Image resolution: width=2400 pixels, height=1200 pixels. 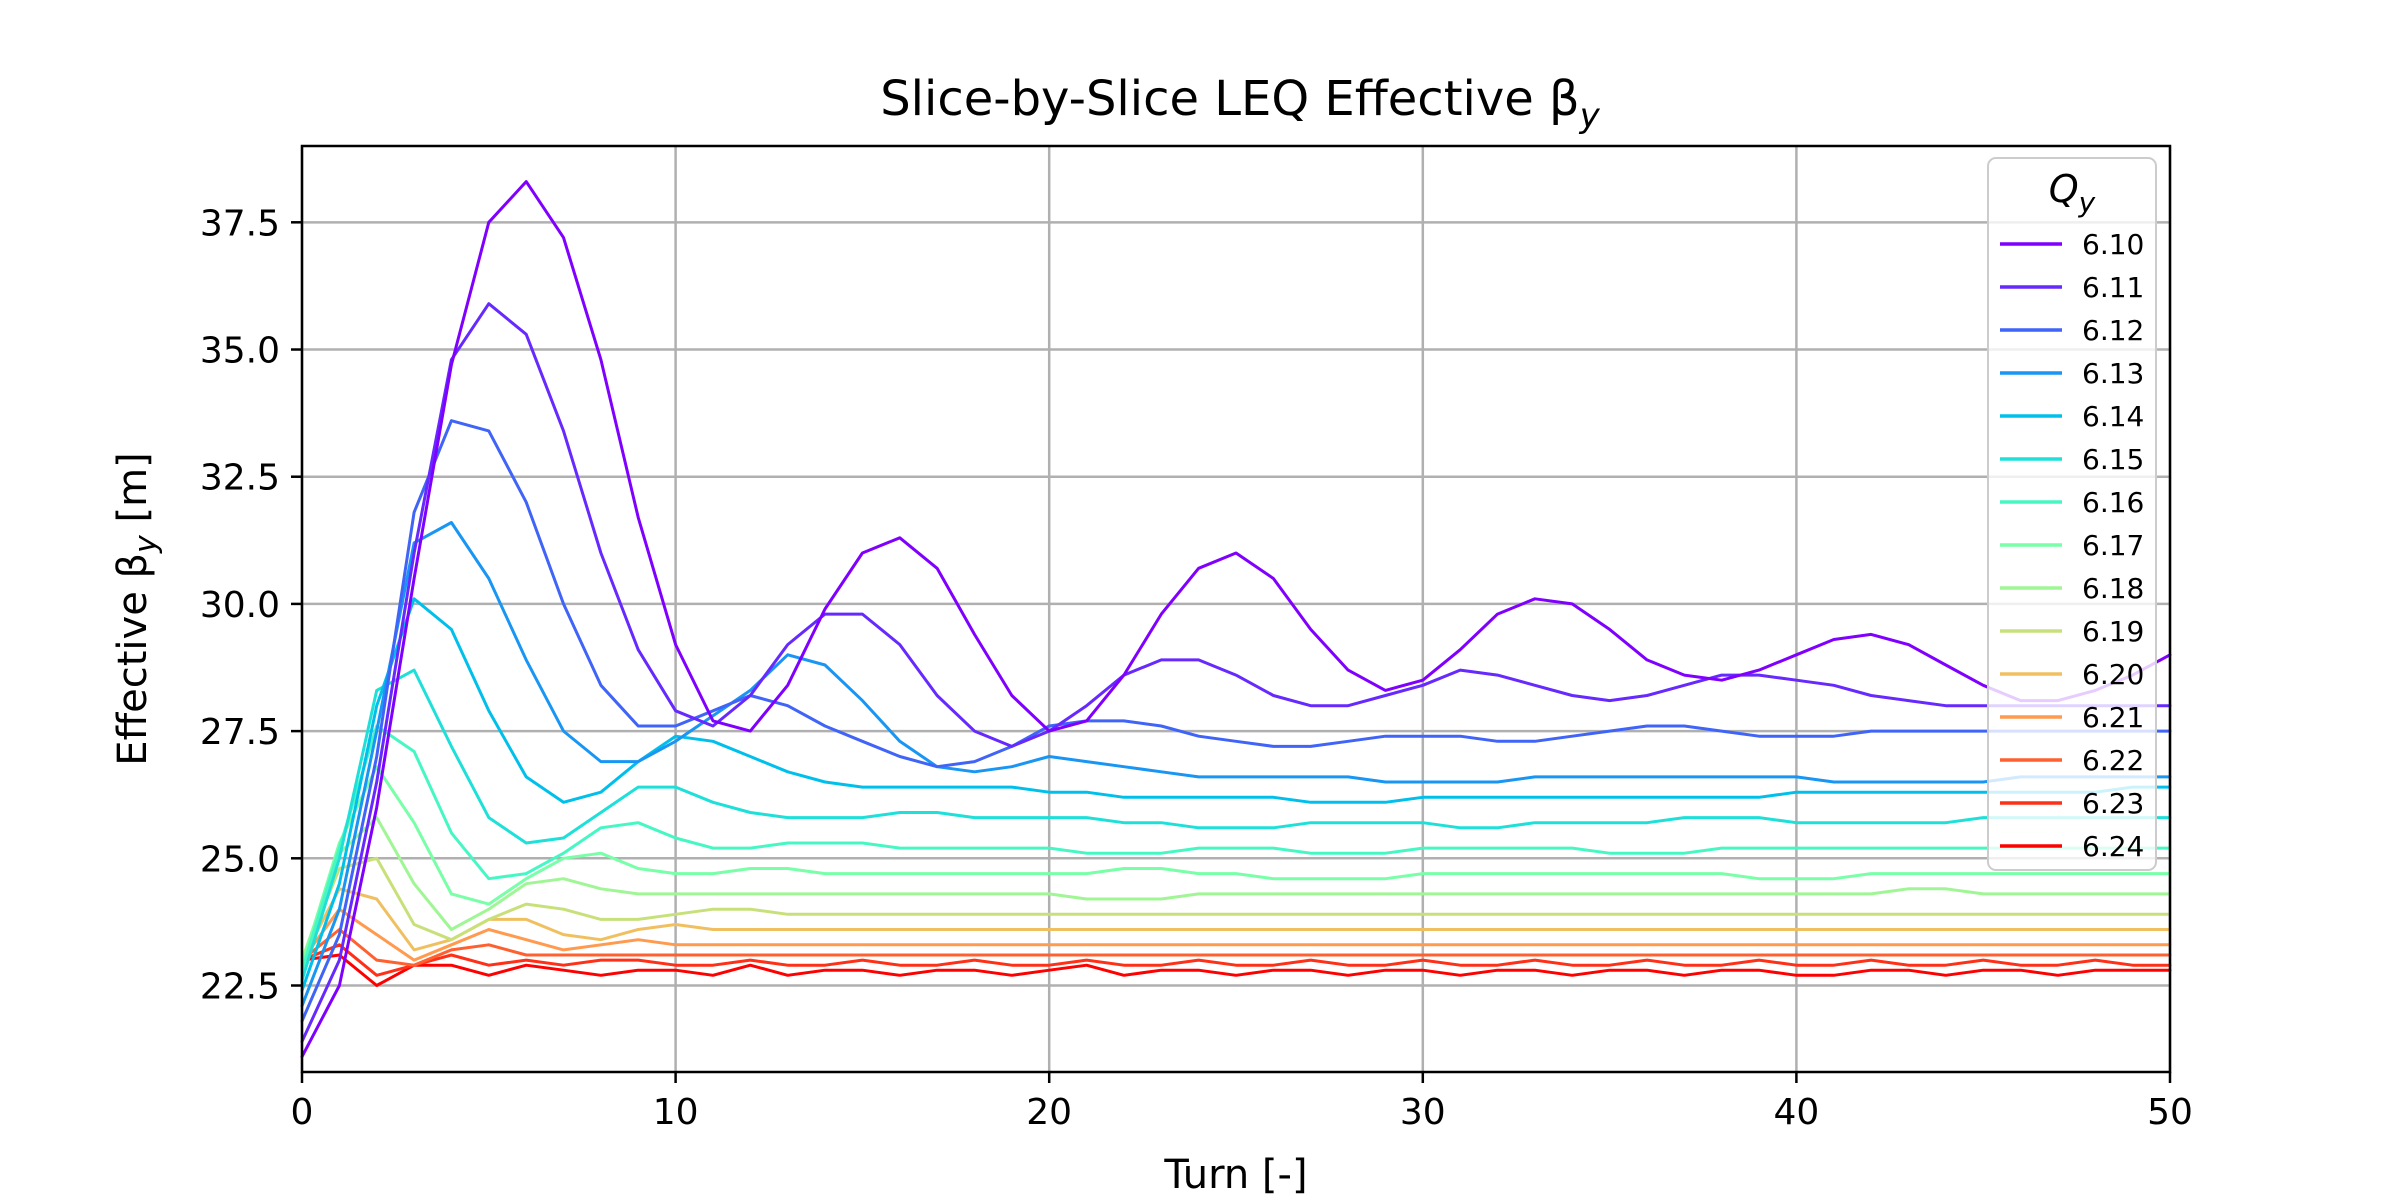 I want to click on y-tick-label: 35.0, so click(x=240, y=351).